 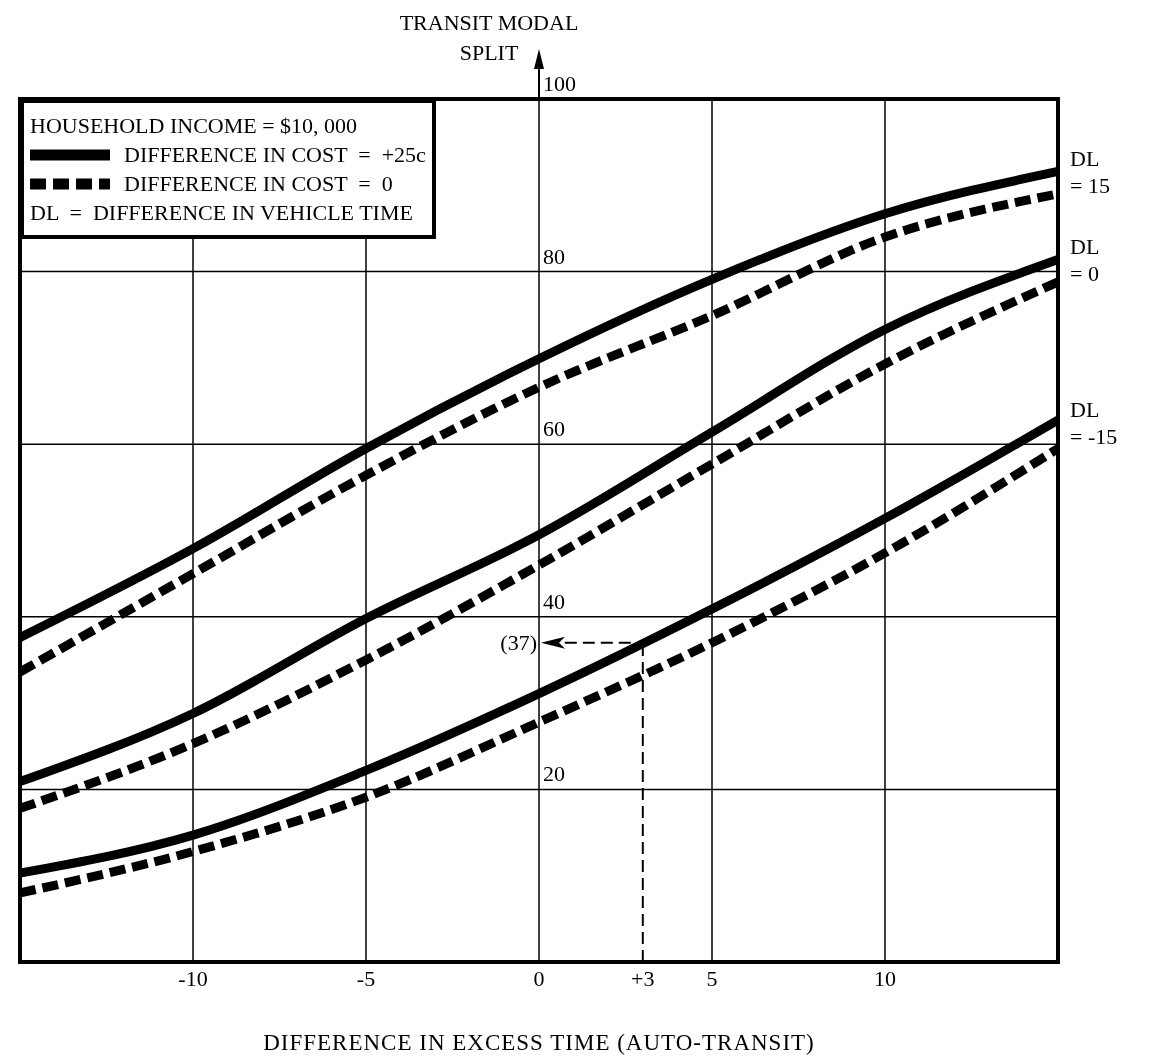 I want to click on legend-label: DIFFERENCE IN COST = +25c, so click(x=275, y=155).